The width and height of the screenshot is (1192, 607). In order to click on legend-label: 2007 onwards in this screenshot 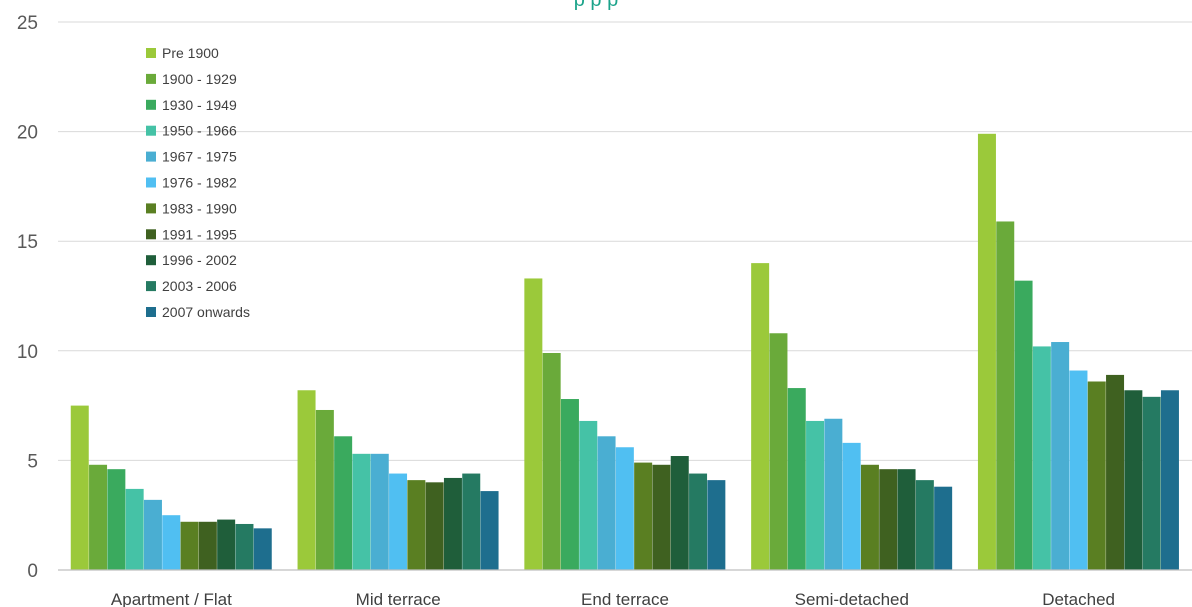, I will do `click(206, 312)`.